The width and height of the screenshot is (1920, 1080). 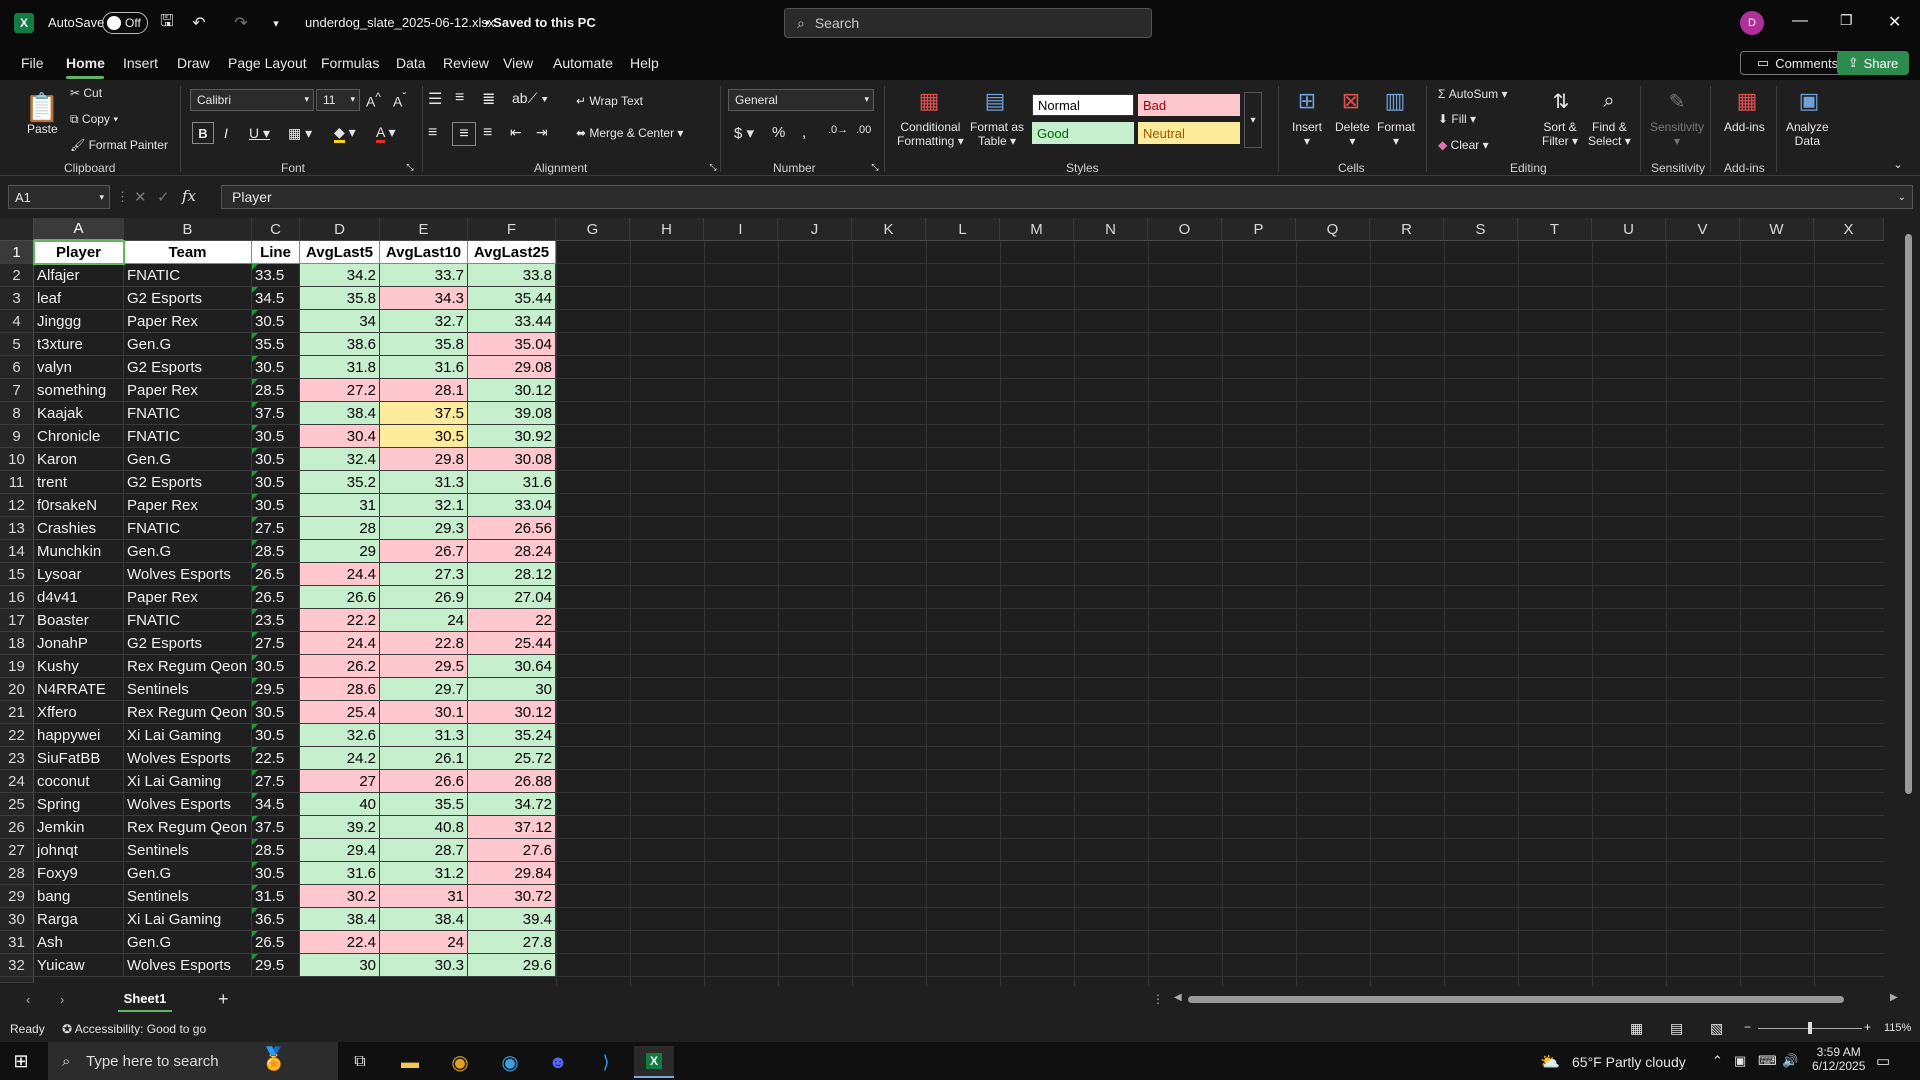 I want to click on close-icon: ✕, so click(x=1895, y=22).